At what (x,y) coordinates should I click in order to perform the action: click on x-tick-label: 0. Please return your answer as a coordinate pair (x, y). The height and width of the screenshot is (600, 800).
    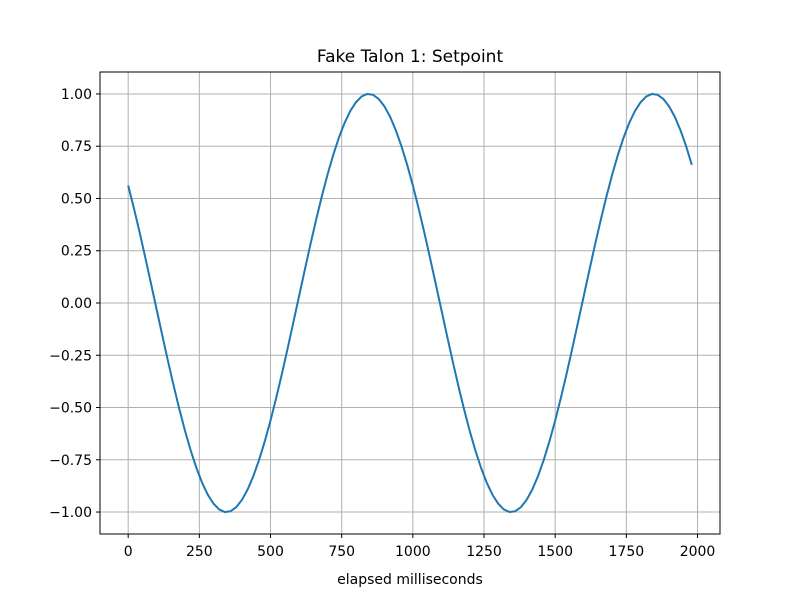
    Looking at the image, I should click on (128, 552).